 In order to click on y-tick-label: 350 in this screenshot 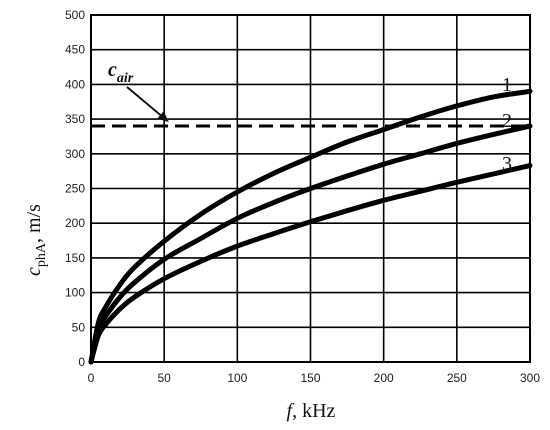, I will do `click(75, 119)`.